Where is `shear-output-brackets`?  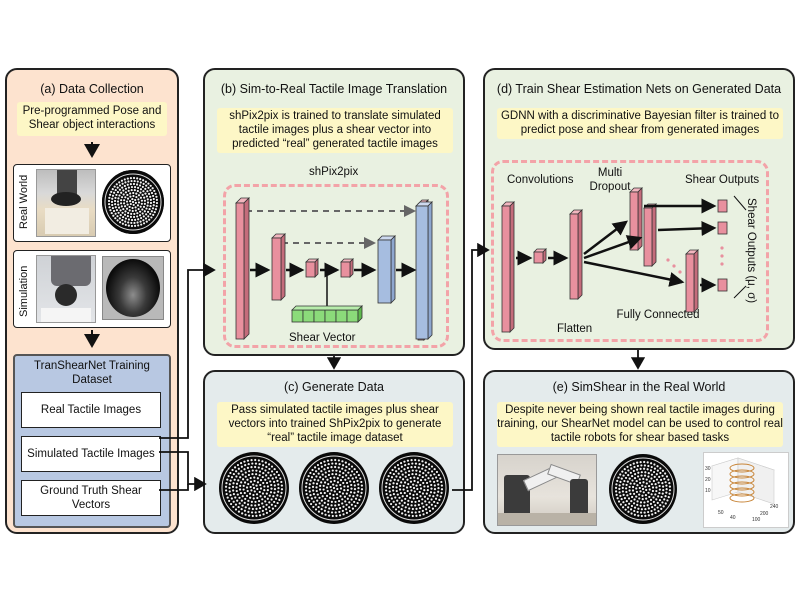
shear-output-brackets is located at coordinates (740, 247).